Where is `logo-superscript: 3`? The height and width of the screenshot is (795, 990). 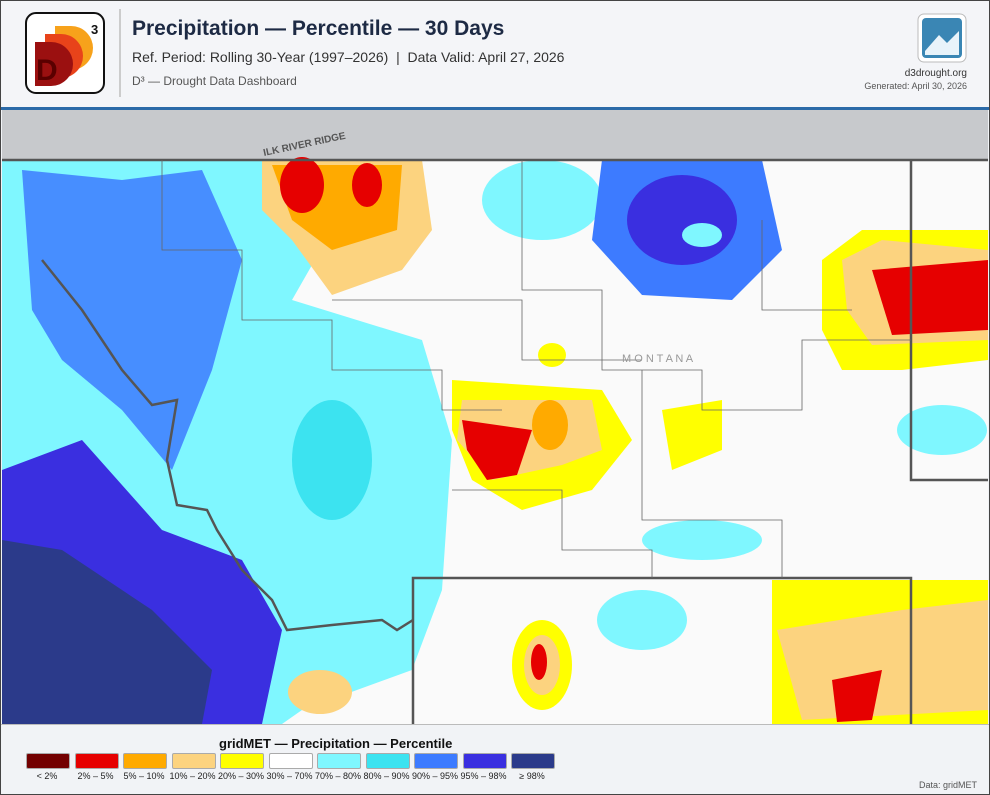
logo-superscript: 3 is located at coordinates (94, 29).